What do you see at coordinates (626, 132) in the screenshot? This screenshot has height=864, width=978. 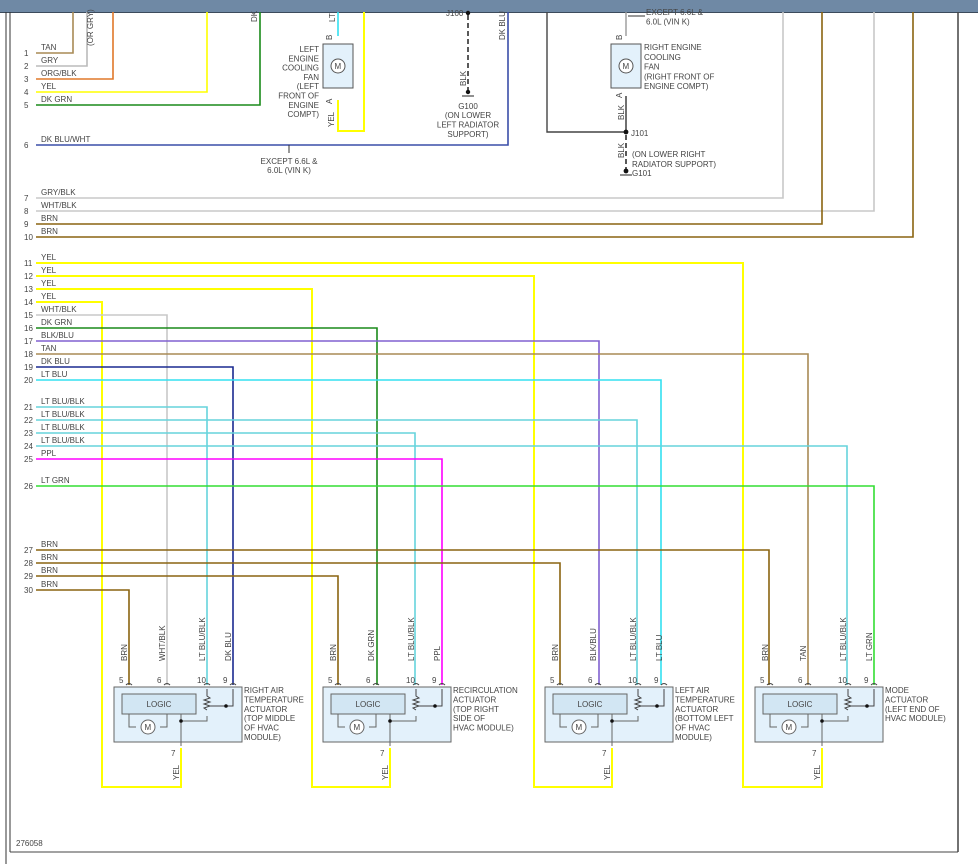 I see `j101-splice` at bounding box center [626, 132].